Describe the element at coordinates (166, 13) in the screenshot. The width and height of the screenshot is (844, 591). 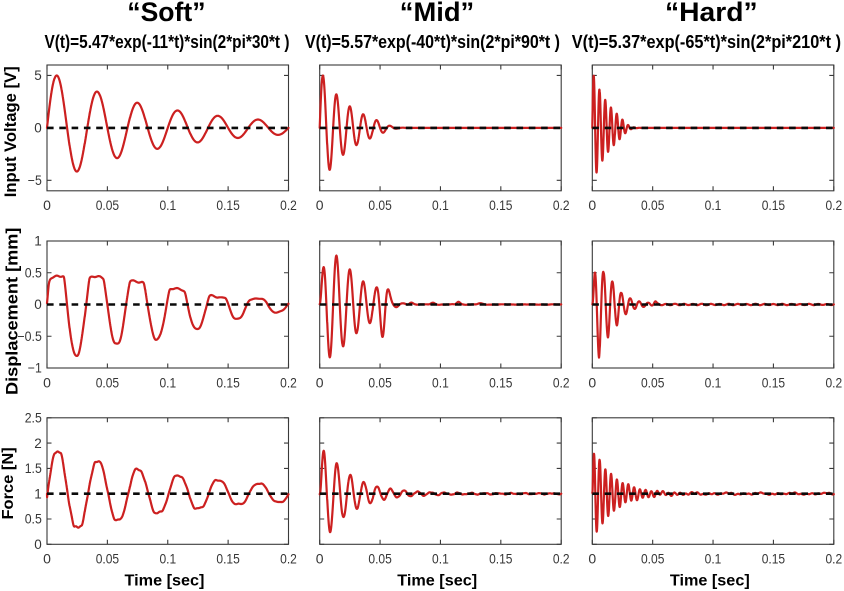
I see `svg-text: “Soft”` at that location.